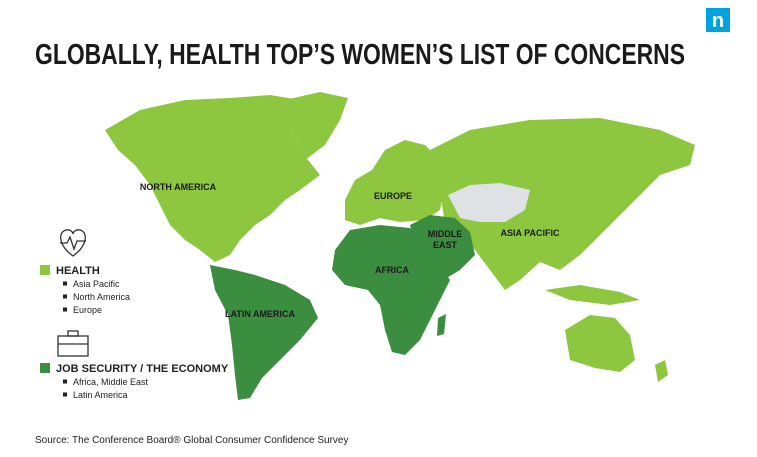  What do you see at coordinates (445, 234) in the screenshot?
I see `region-label: MIDDLE` at bounding box center [445, 234].